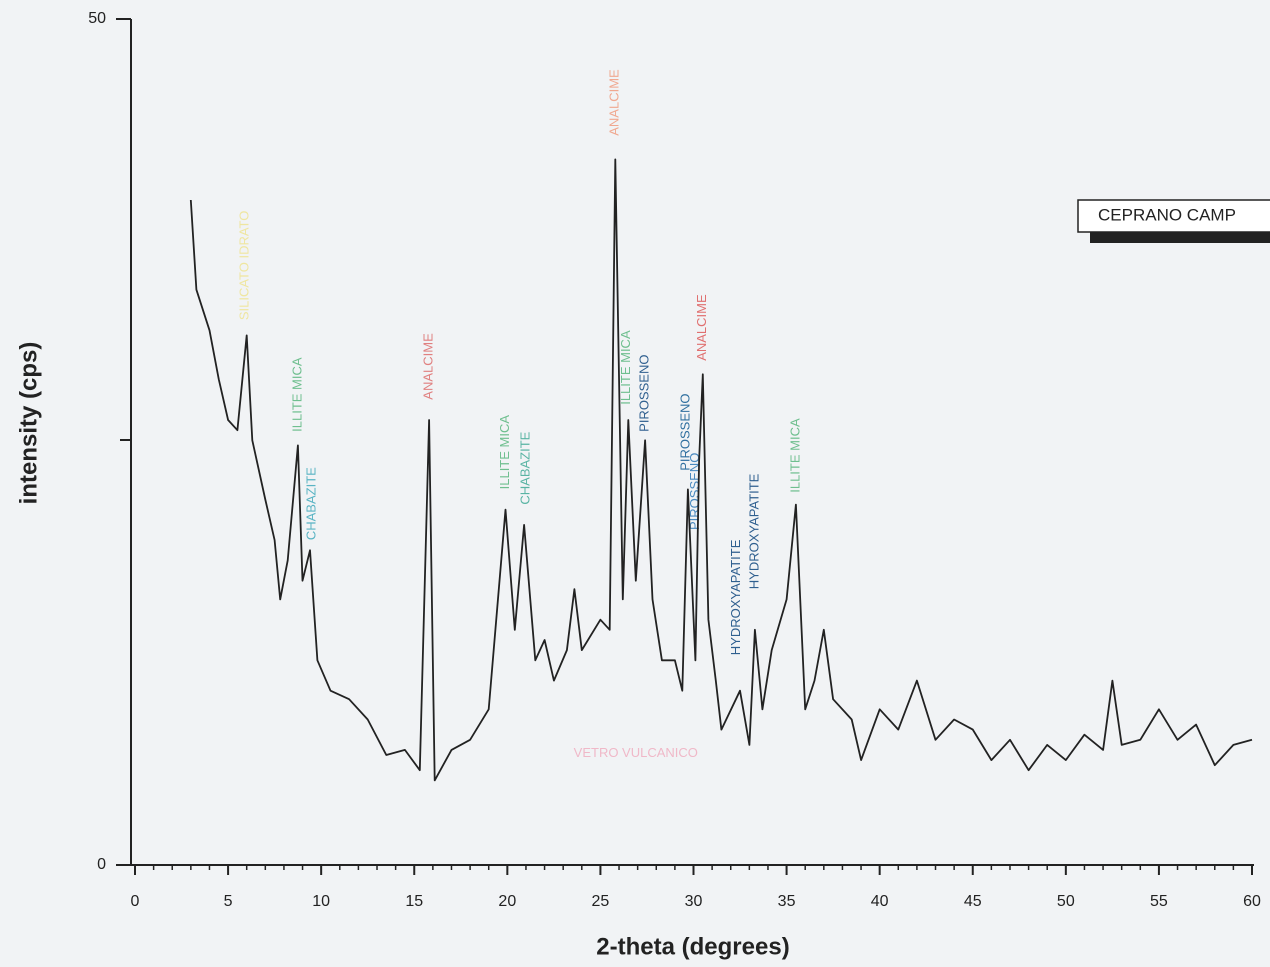  What do you see at coordinates (1167, 214) in the screenshot?
I see `legend-label: CEPRANO CAMP` at bounding box center [1167, 214].